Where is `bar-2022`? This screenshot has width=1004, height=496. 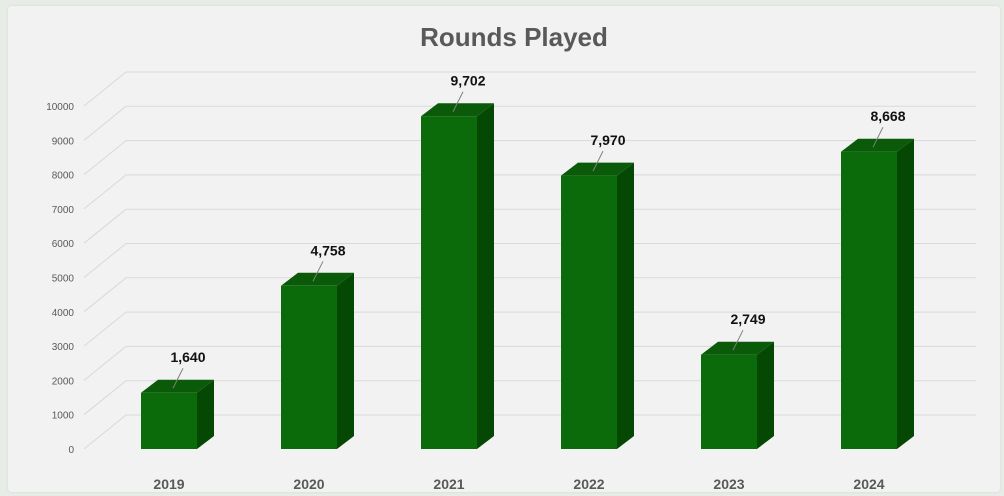
bar-2022 is located at coordinates (597, 305).